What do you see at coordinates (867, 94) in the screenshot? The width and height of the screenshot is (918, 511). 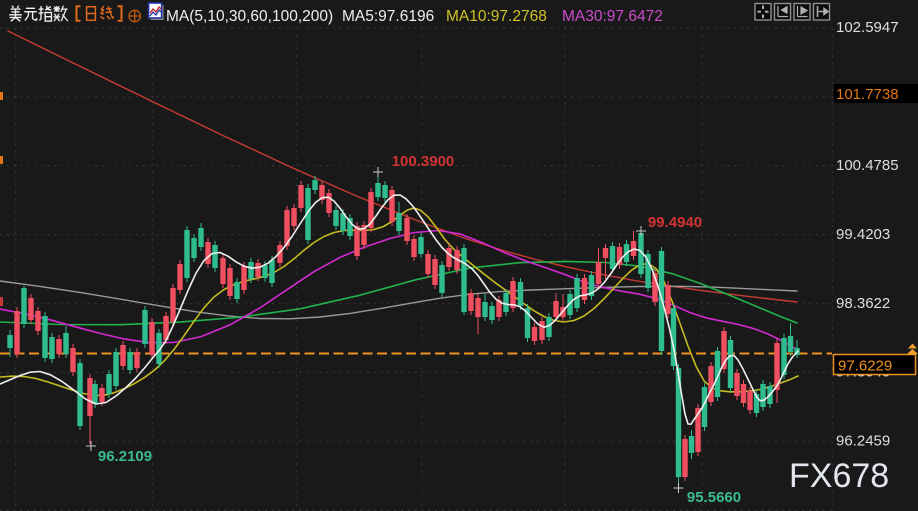 I see `svg-text: 101.7738` at bounding box center [867, 94].